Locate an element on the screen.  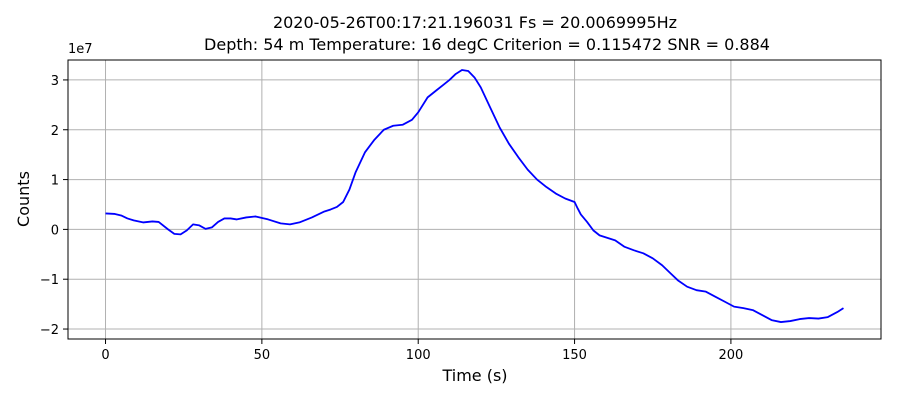
y-axis-label: Counts is located at coordinates (23, 199).